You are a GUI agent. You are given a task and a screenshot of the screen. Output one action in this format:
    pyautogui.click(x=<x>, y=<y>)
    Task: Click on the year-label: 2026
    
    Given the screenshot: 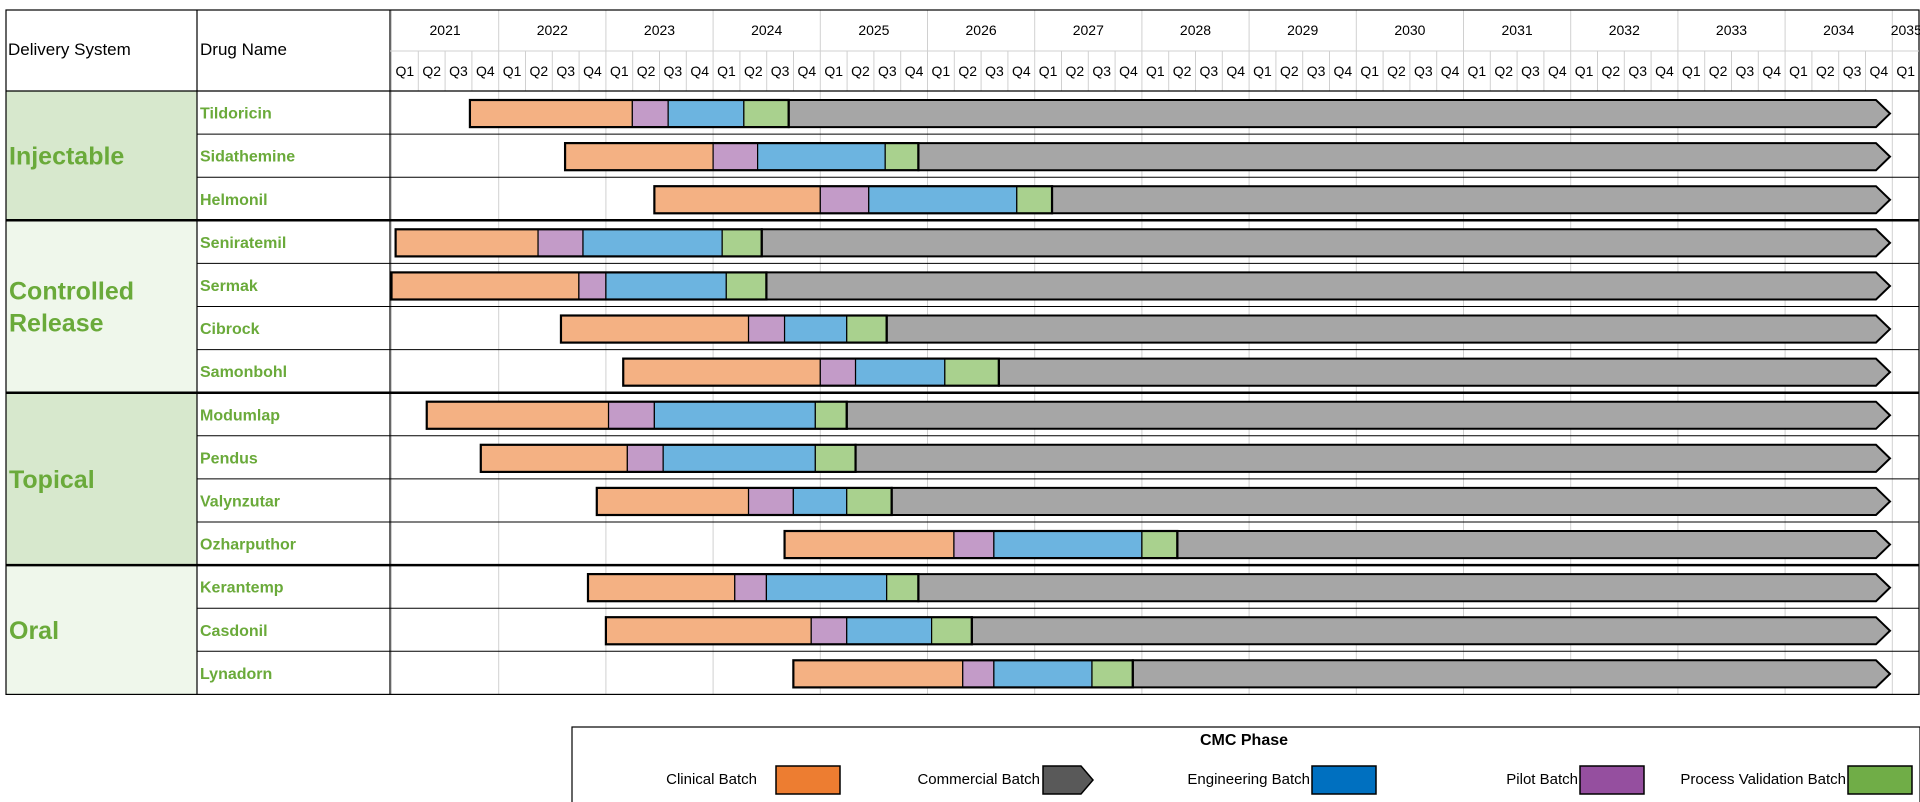 What is the action you would take?
    pyautogui.click(x=981, y=30)
    